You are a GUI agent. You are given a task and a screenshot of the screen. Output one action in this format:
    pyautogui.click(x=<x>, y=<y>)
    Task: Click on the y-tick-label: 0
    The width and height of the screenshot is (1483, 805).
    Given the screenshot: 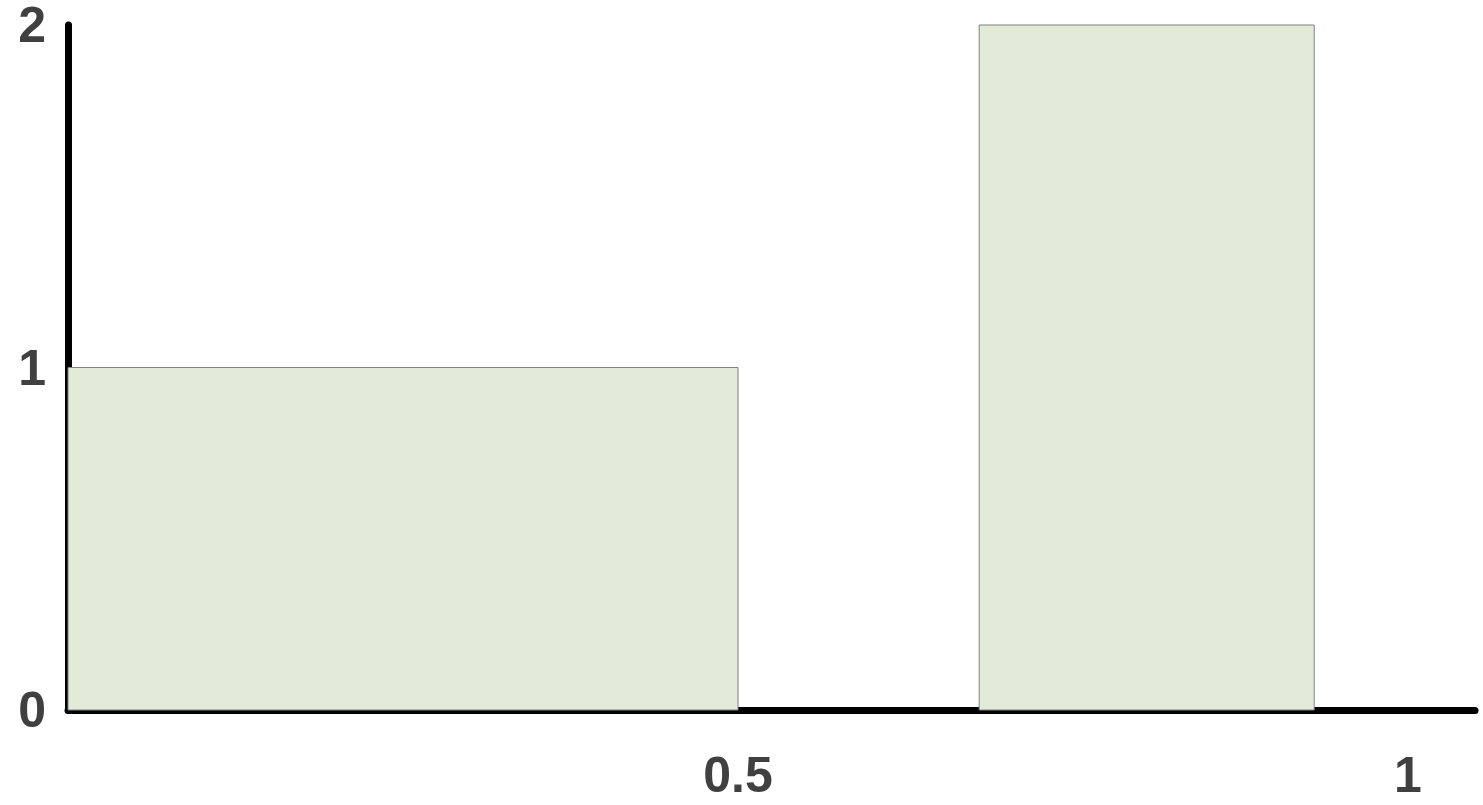 What is the action you would take?
    pyautogui.click(x=32, y=710)
    